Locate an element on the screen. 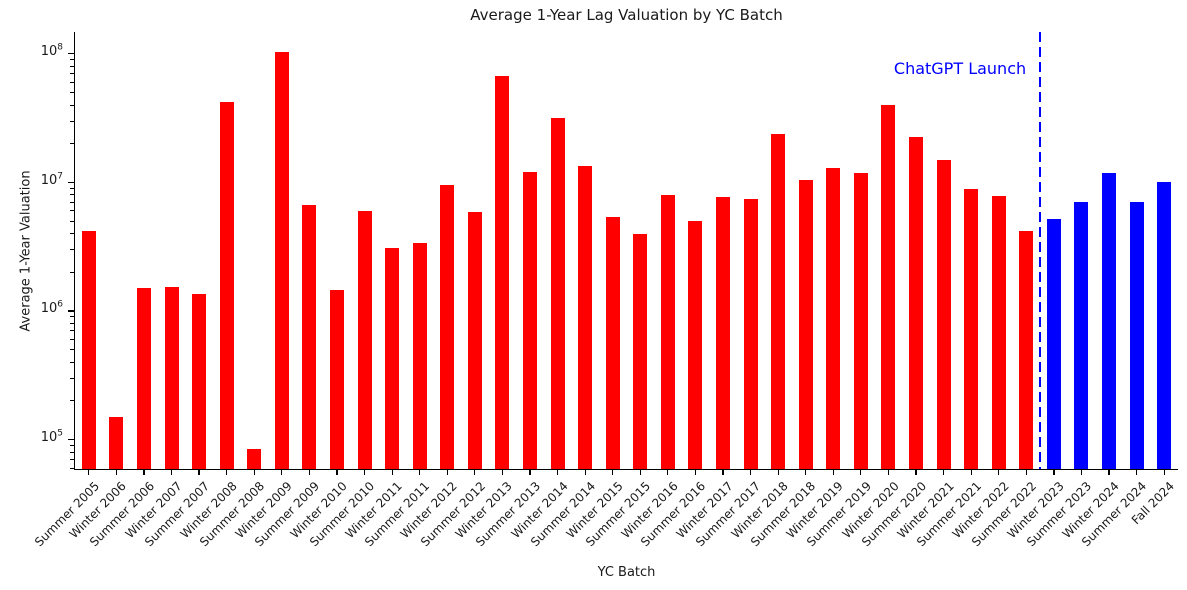 This screenshot has width=1187, height=590. y-tick-label: 105 is located at coordinates (51, 437).